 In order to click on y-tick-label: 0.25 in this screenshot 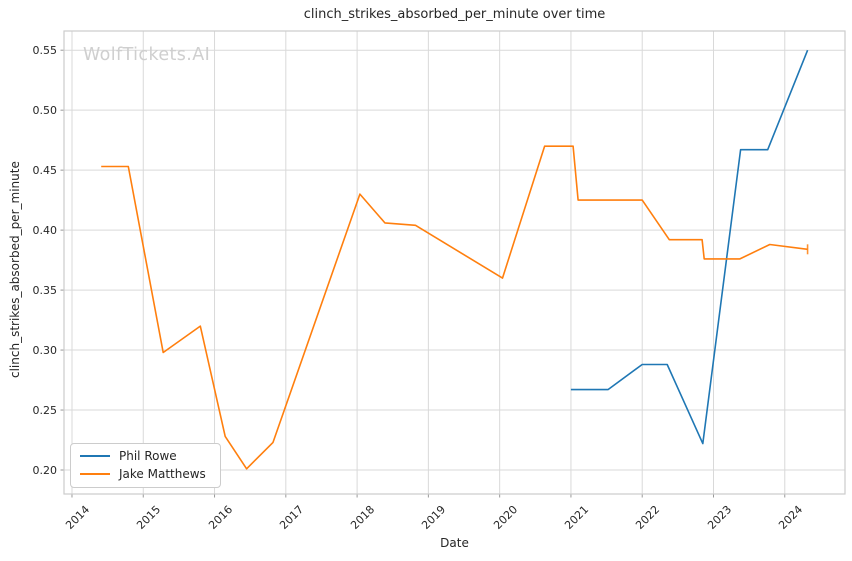, I will do `click(45, 410)`.